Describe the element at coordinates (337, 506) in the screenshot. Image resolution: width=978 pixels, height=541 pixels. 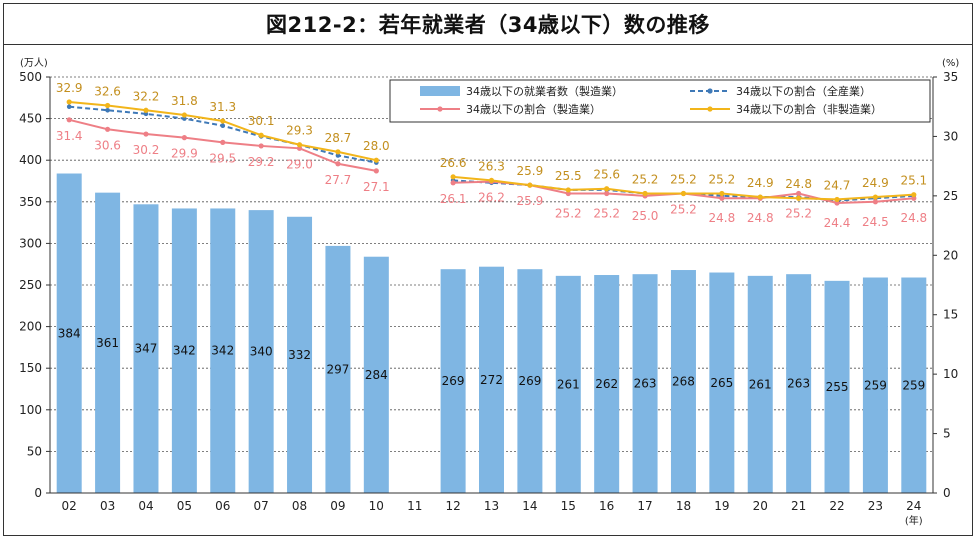
I see `x-tick-label: 09` at that location.